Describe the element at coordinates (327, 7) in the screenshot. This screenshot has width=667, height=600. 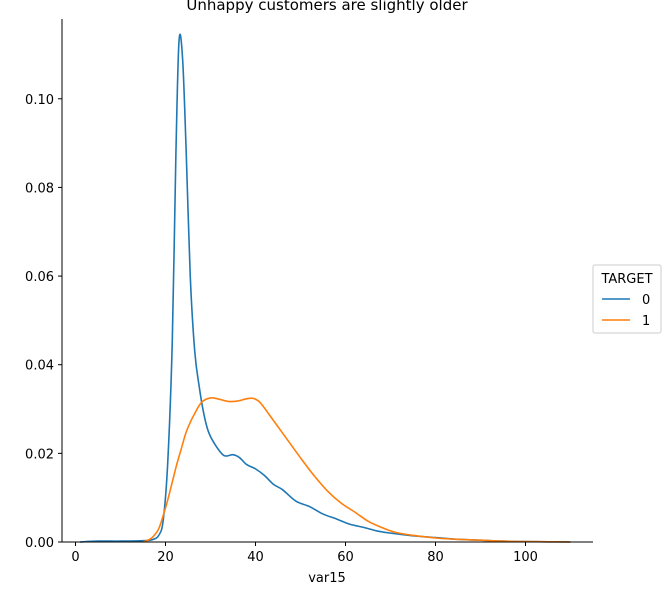
I see `chart-title: Unhappy customers are slightly older` at that location.